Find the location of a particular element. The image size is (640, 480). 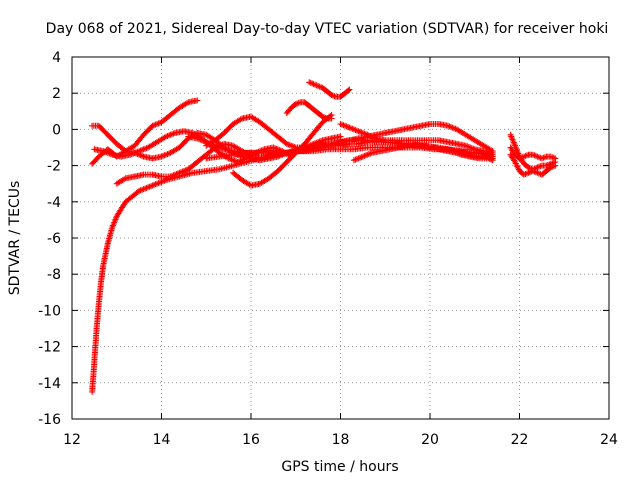

y-tick-label: -16 is located at coordinates (49, 420).